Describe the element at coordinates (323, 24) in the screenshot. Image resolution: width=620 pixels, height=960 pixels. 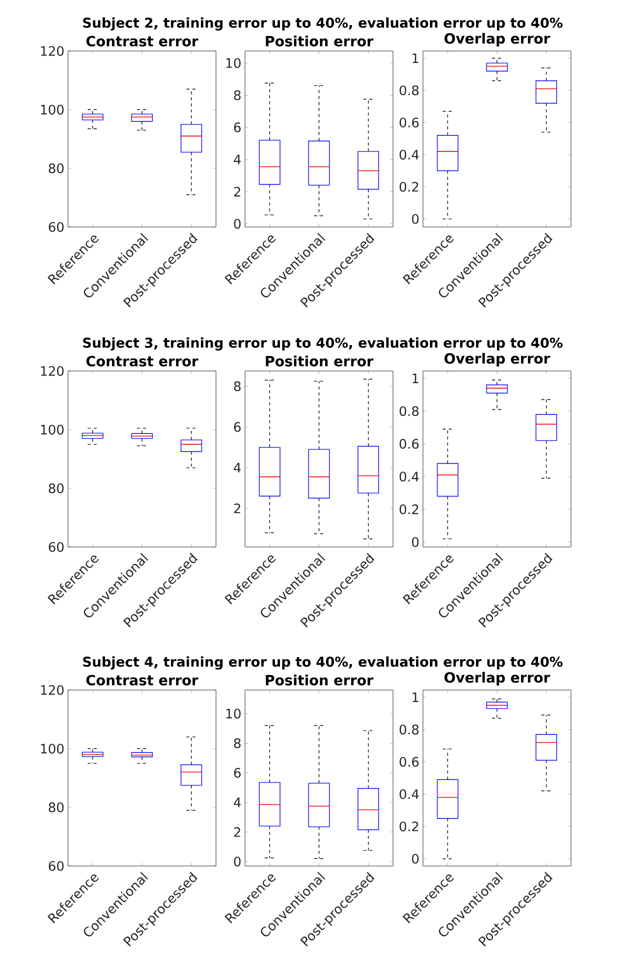
I see `text: Subject 2, training error up to 40%, evaluation error up to 40%` at that location.